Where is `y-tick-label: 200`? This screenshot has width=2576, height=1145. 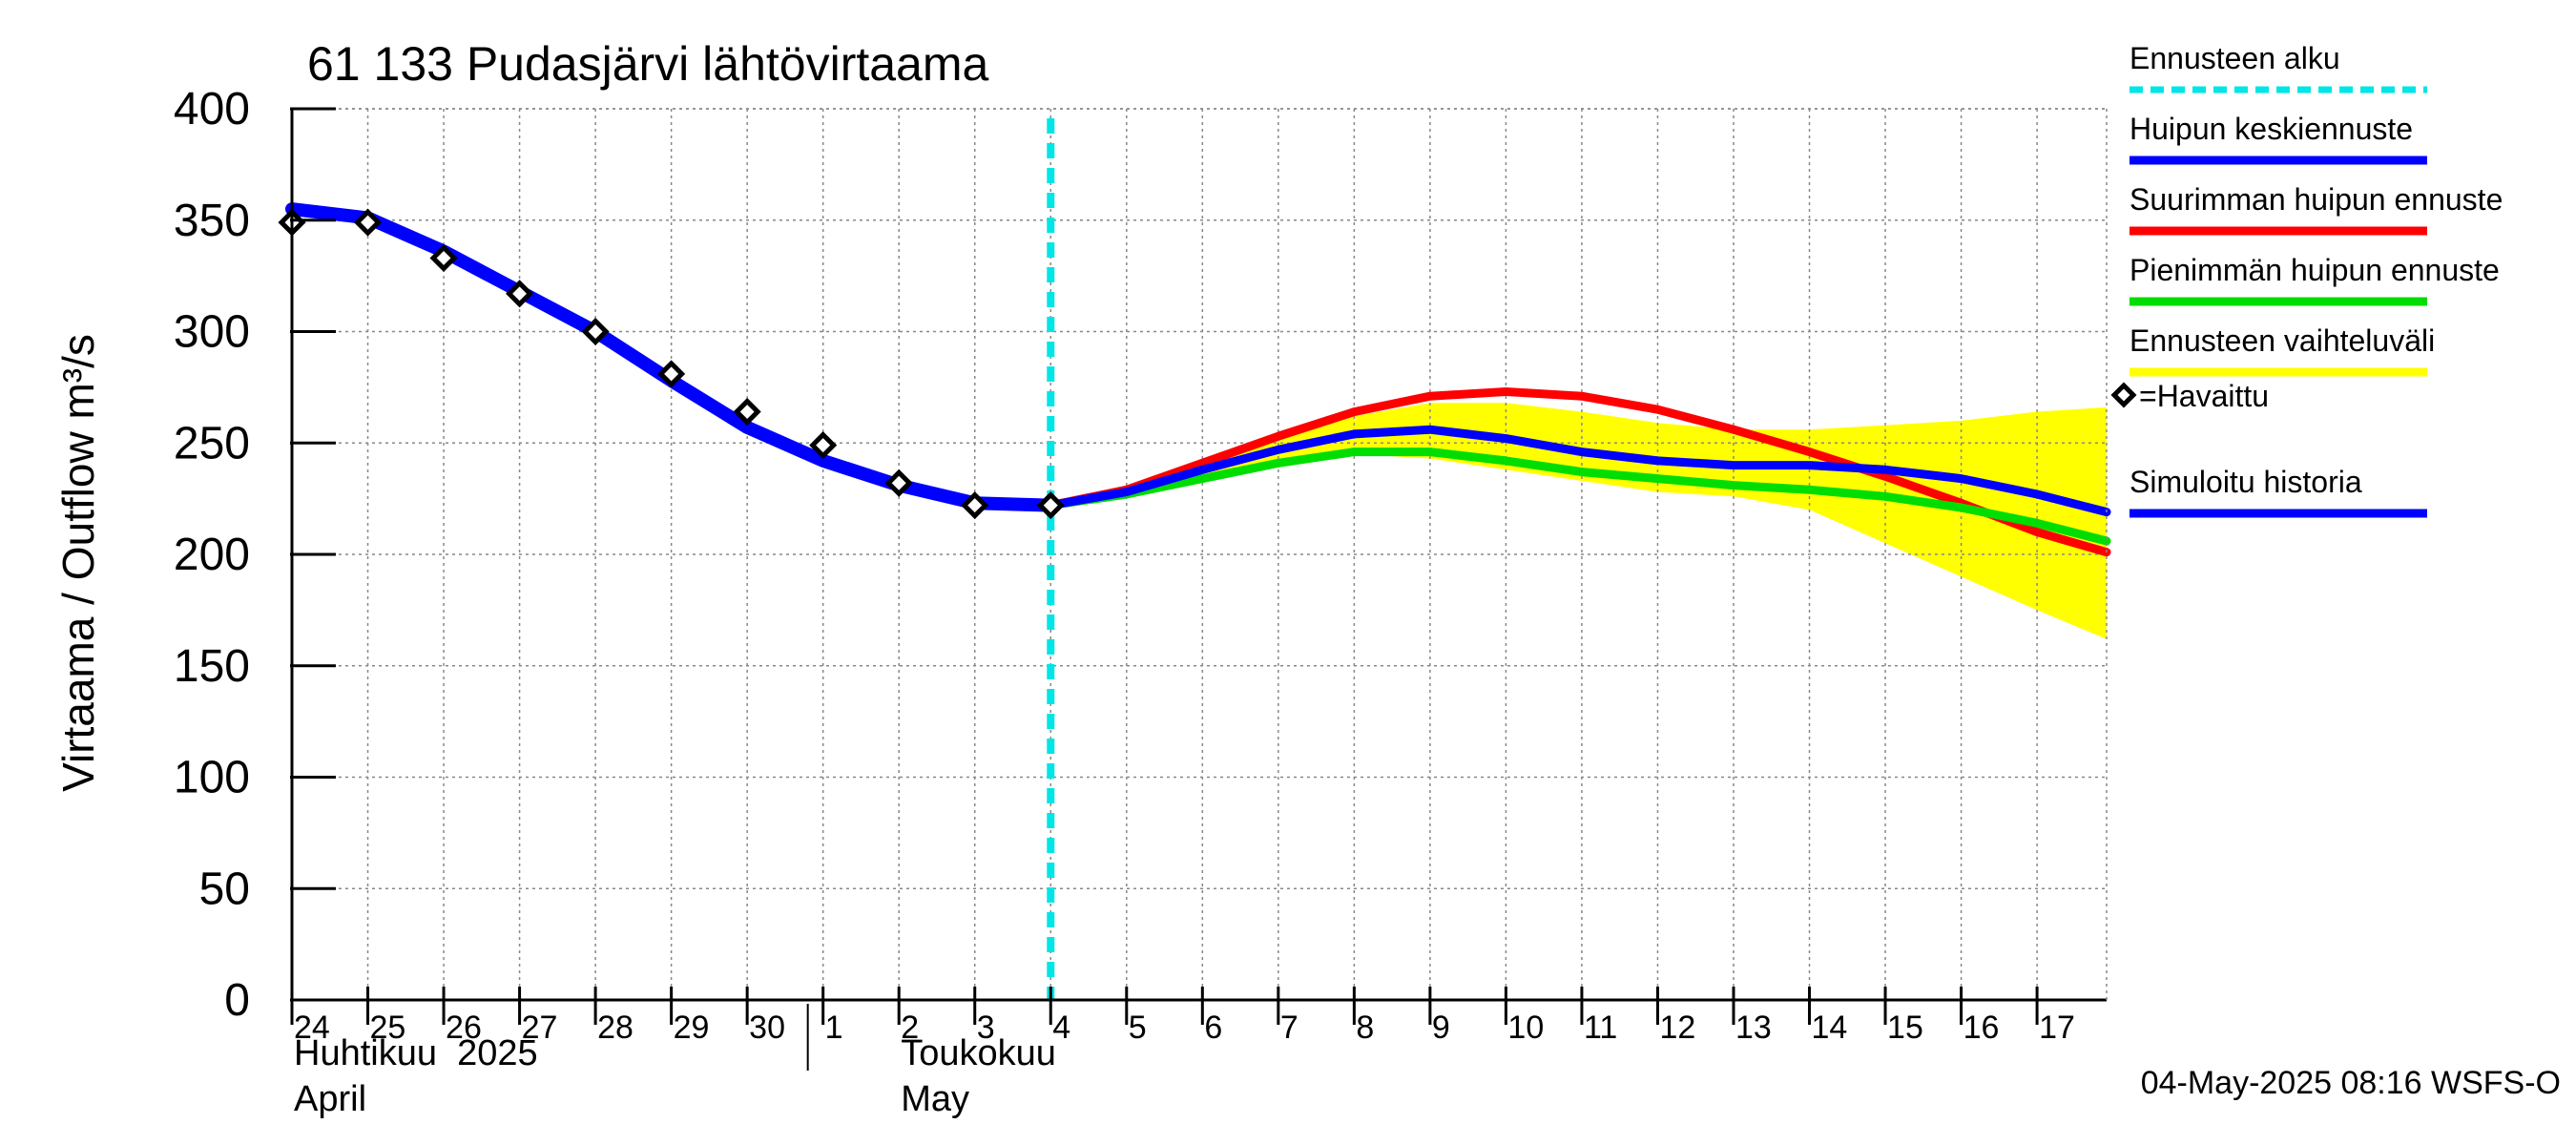 y-tick-label: 200 is located at coordinates (212, 555).